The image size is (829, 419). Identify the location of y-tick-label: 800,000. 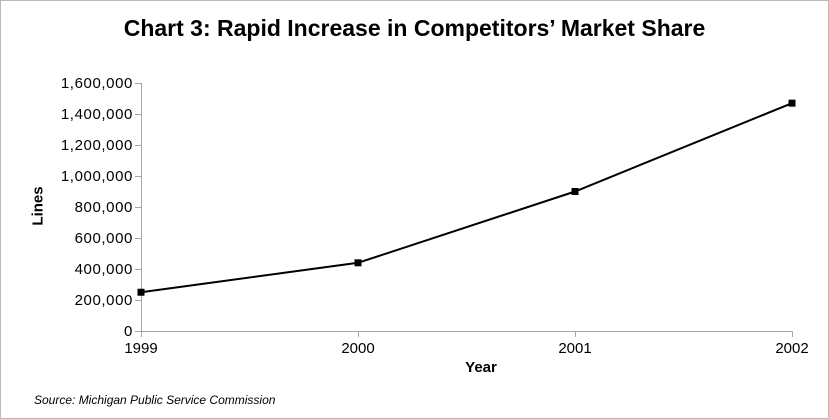
(103, 207).